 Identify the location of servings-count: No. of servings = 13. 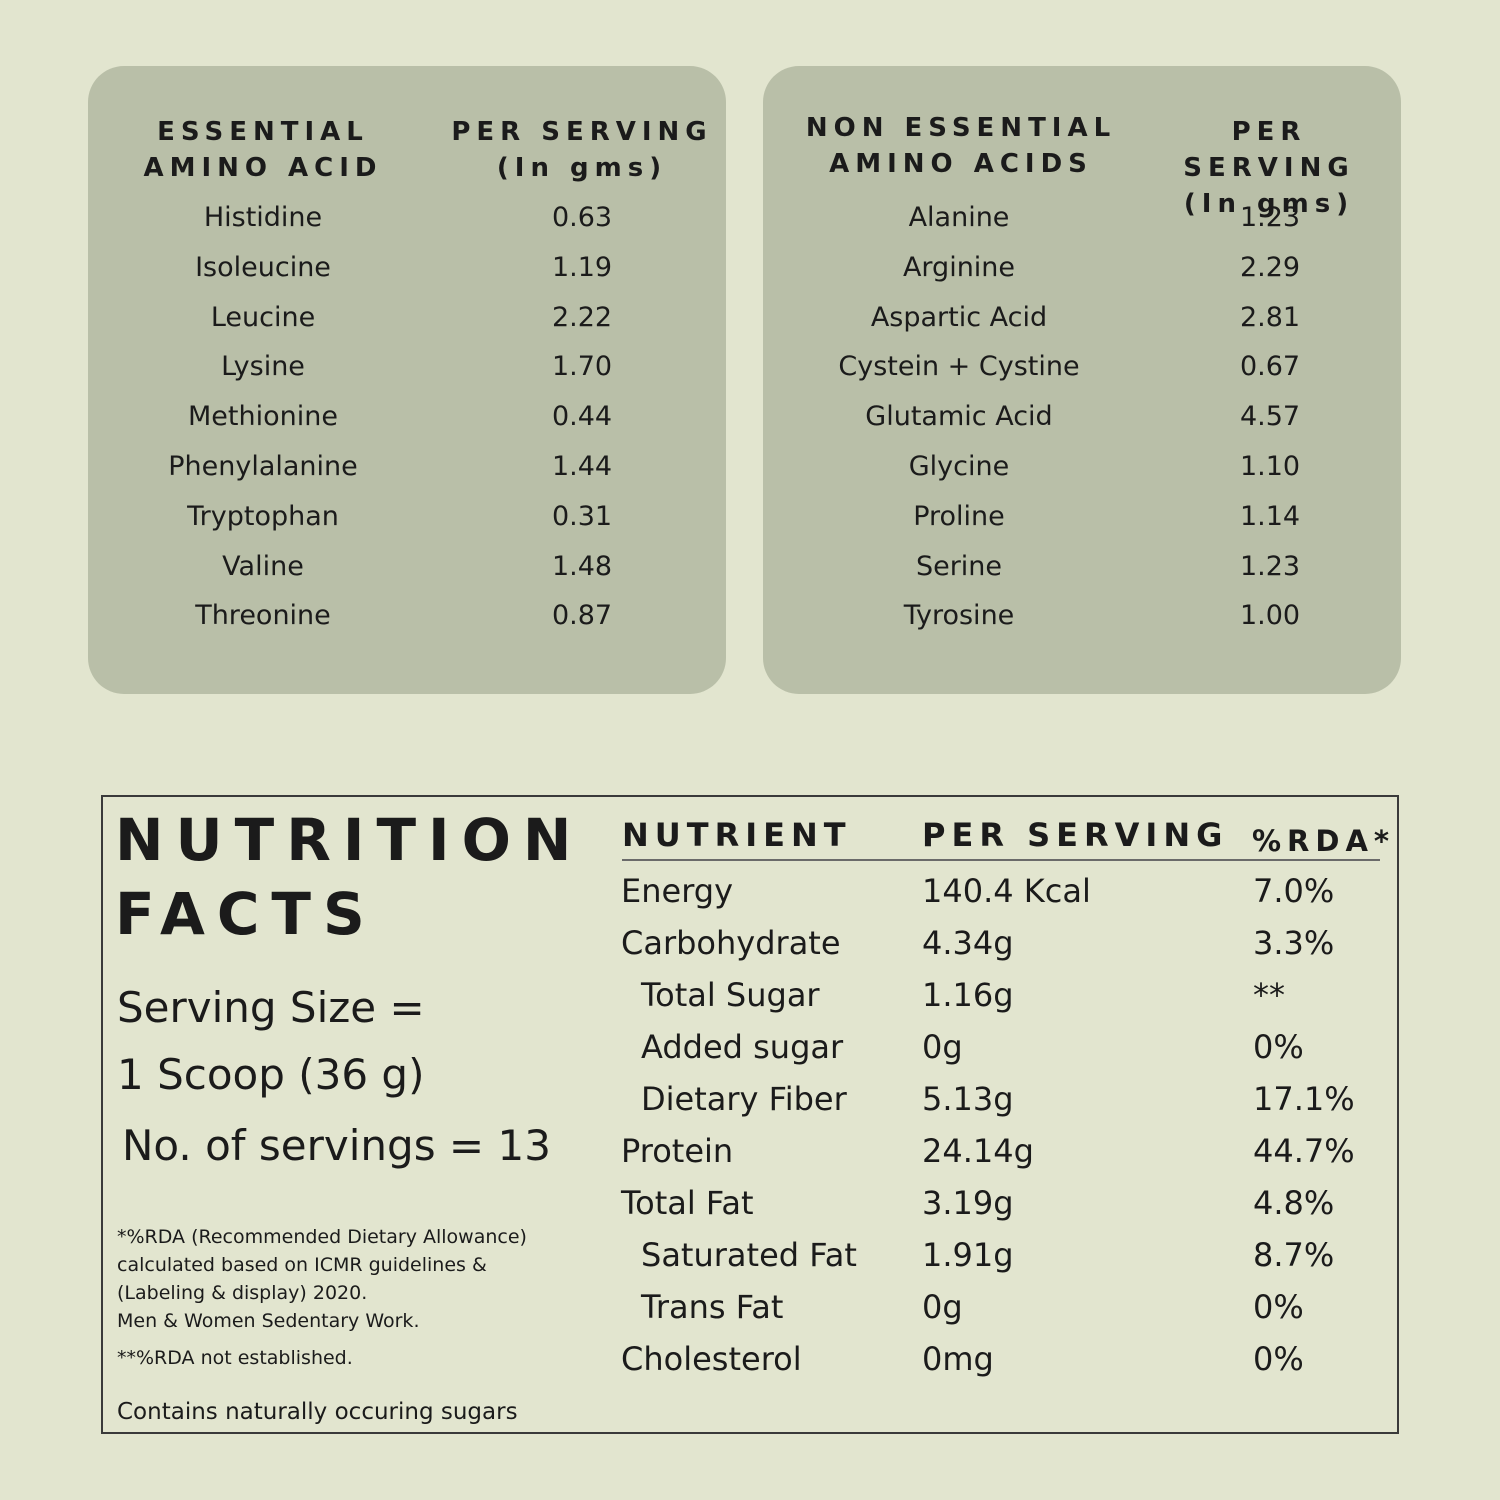
(336, 1145).